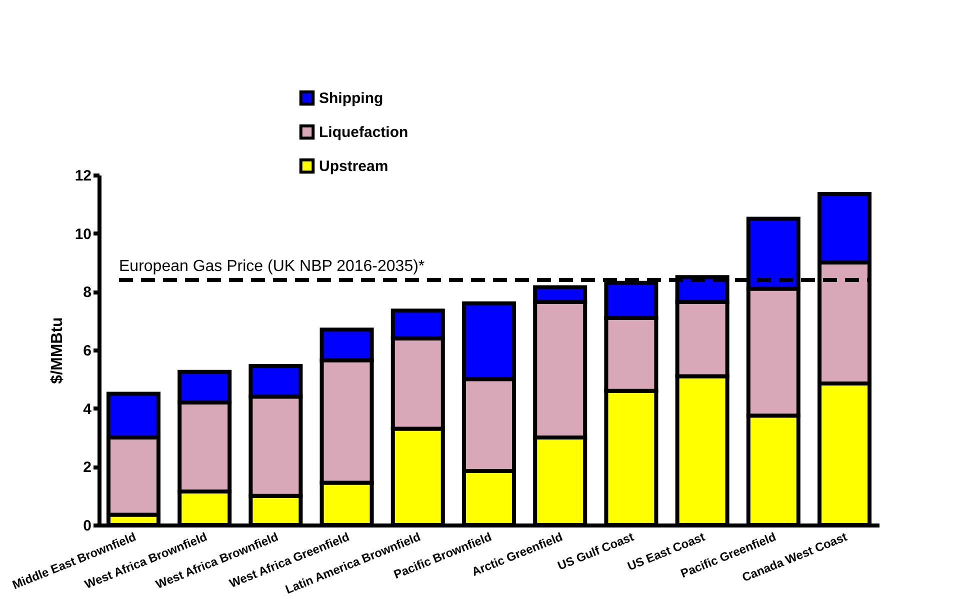 The image size is (960, 614). Describe the element at coordinates (272, 266) in the screenshot. I see `ref-line-label: European Gas Price (UK NBP 2016-2035)*` at that location.